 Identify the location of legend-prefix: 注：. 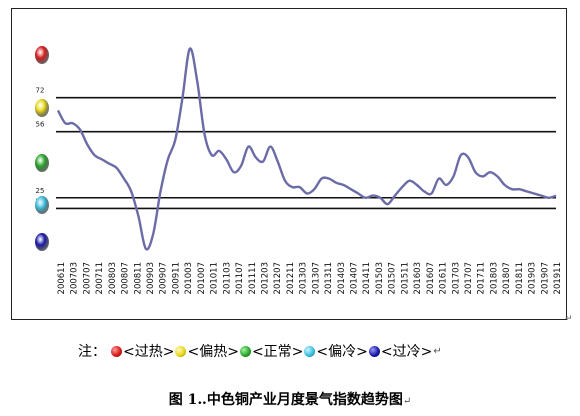
(92, 352).